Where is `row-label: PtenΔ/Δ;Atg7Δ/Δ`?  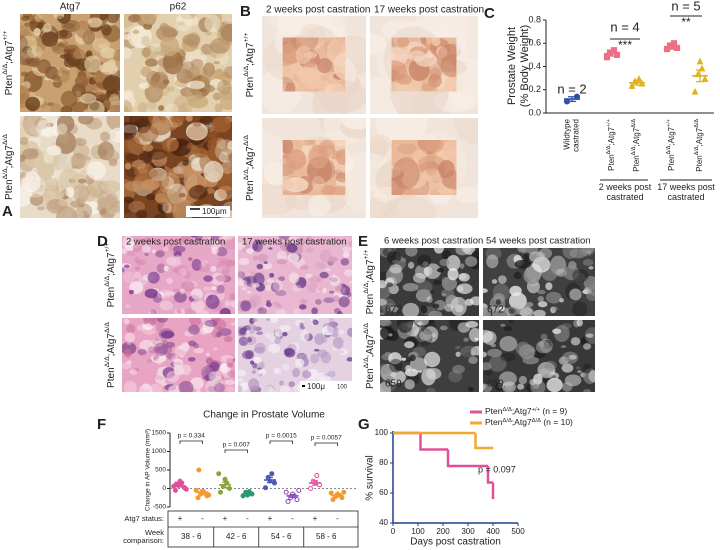 row-label: PtenΔ/Δ;Atg7Δ/Δ is located at coordinates (8, 167).